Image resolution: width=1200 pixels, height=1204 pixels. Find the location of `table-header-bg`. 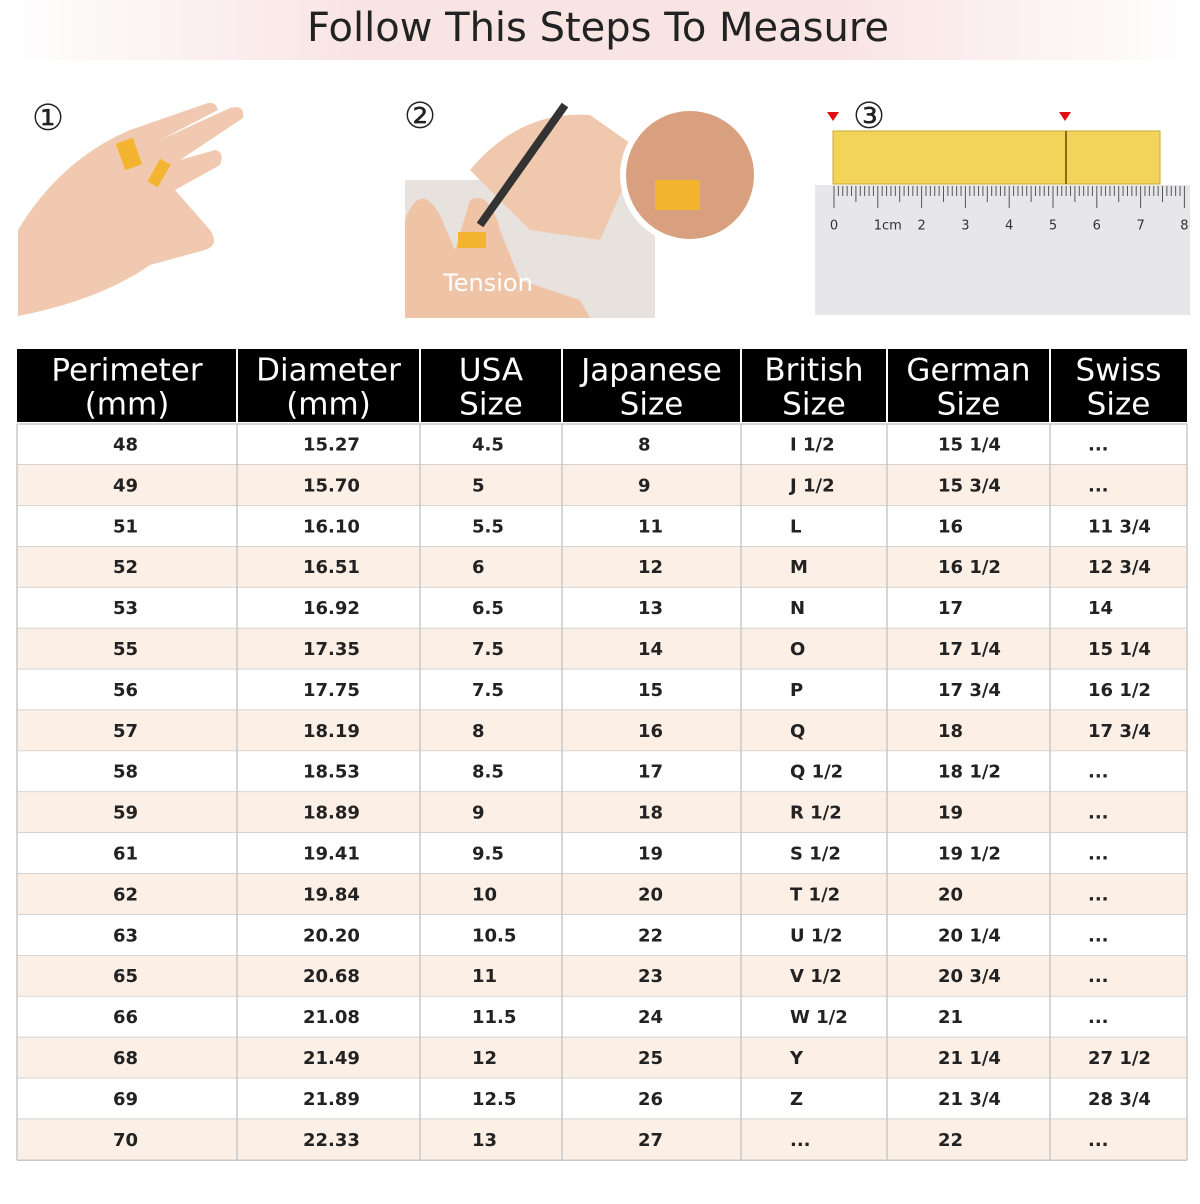

table-header-bg is located at coordinates (602, 385).